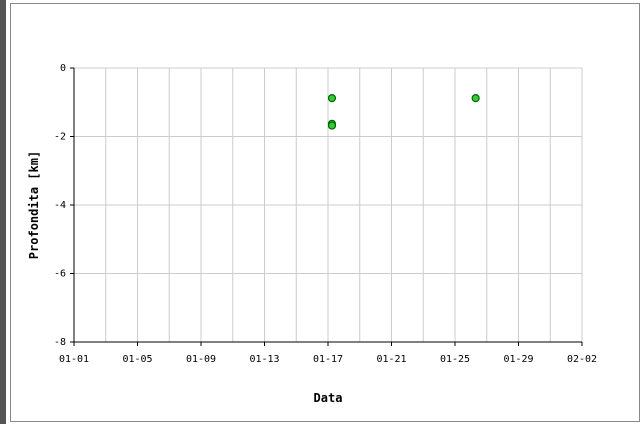  Describe the element at coordinates (74, 359) in the screenshot. I see `x-tick-label: 01-01` at that location.